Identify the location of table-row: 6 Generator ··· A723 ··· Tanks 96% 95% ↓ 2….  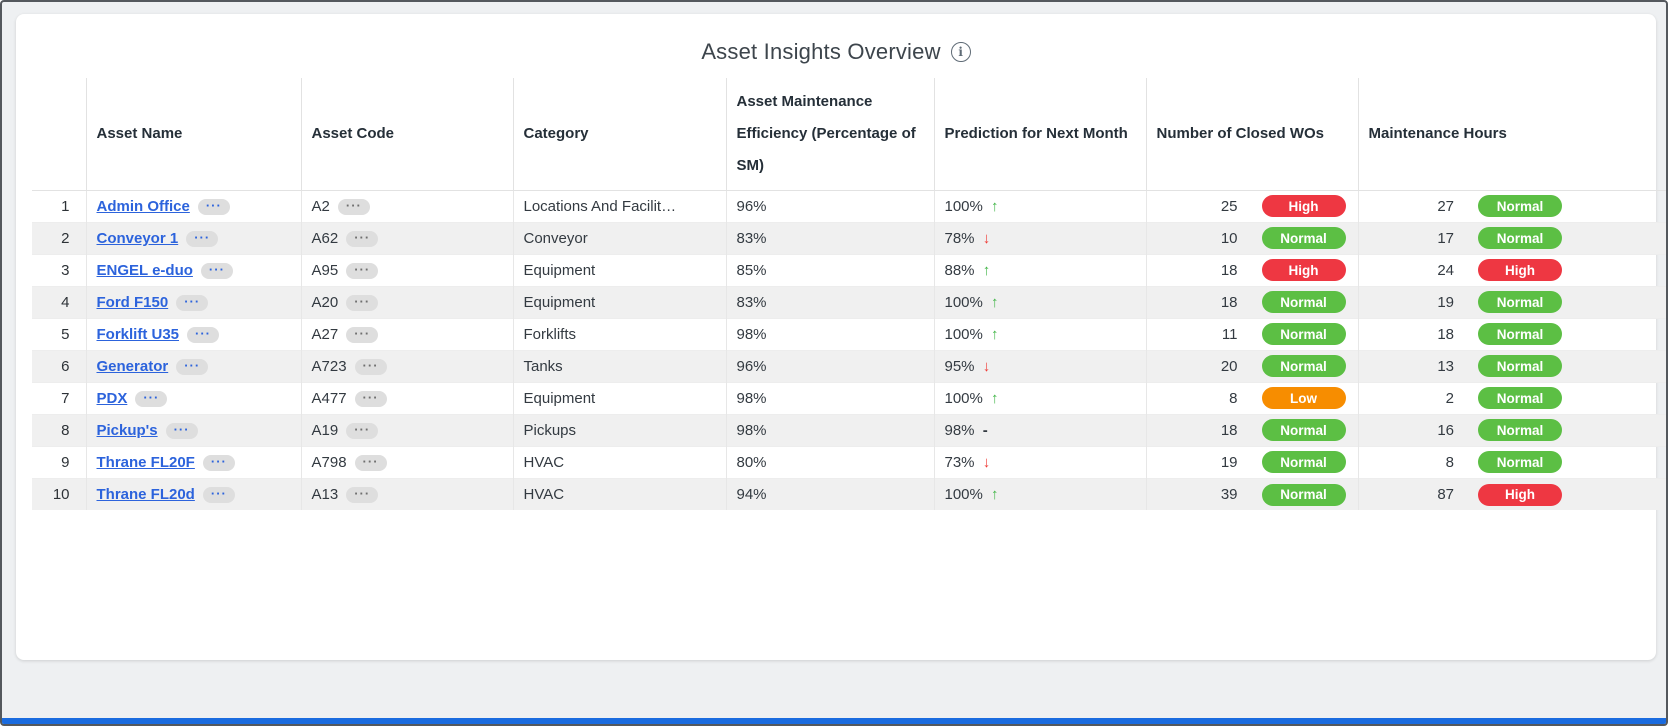
(849, 366).